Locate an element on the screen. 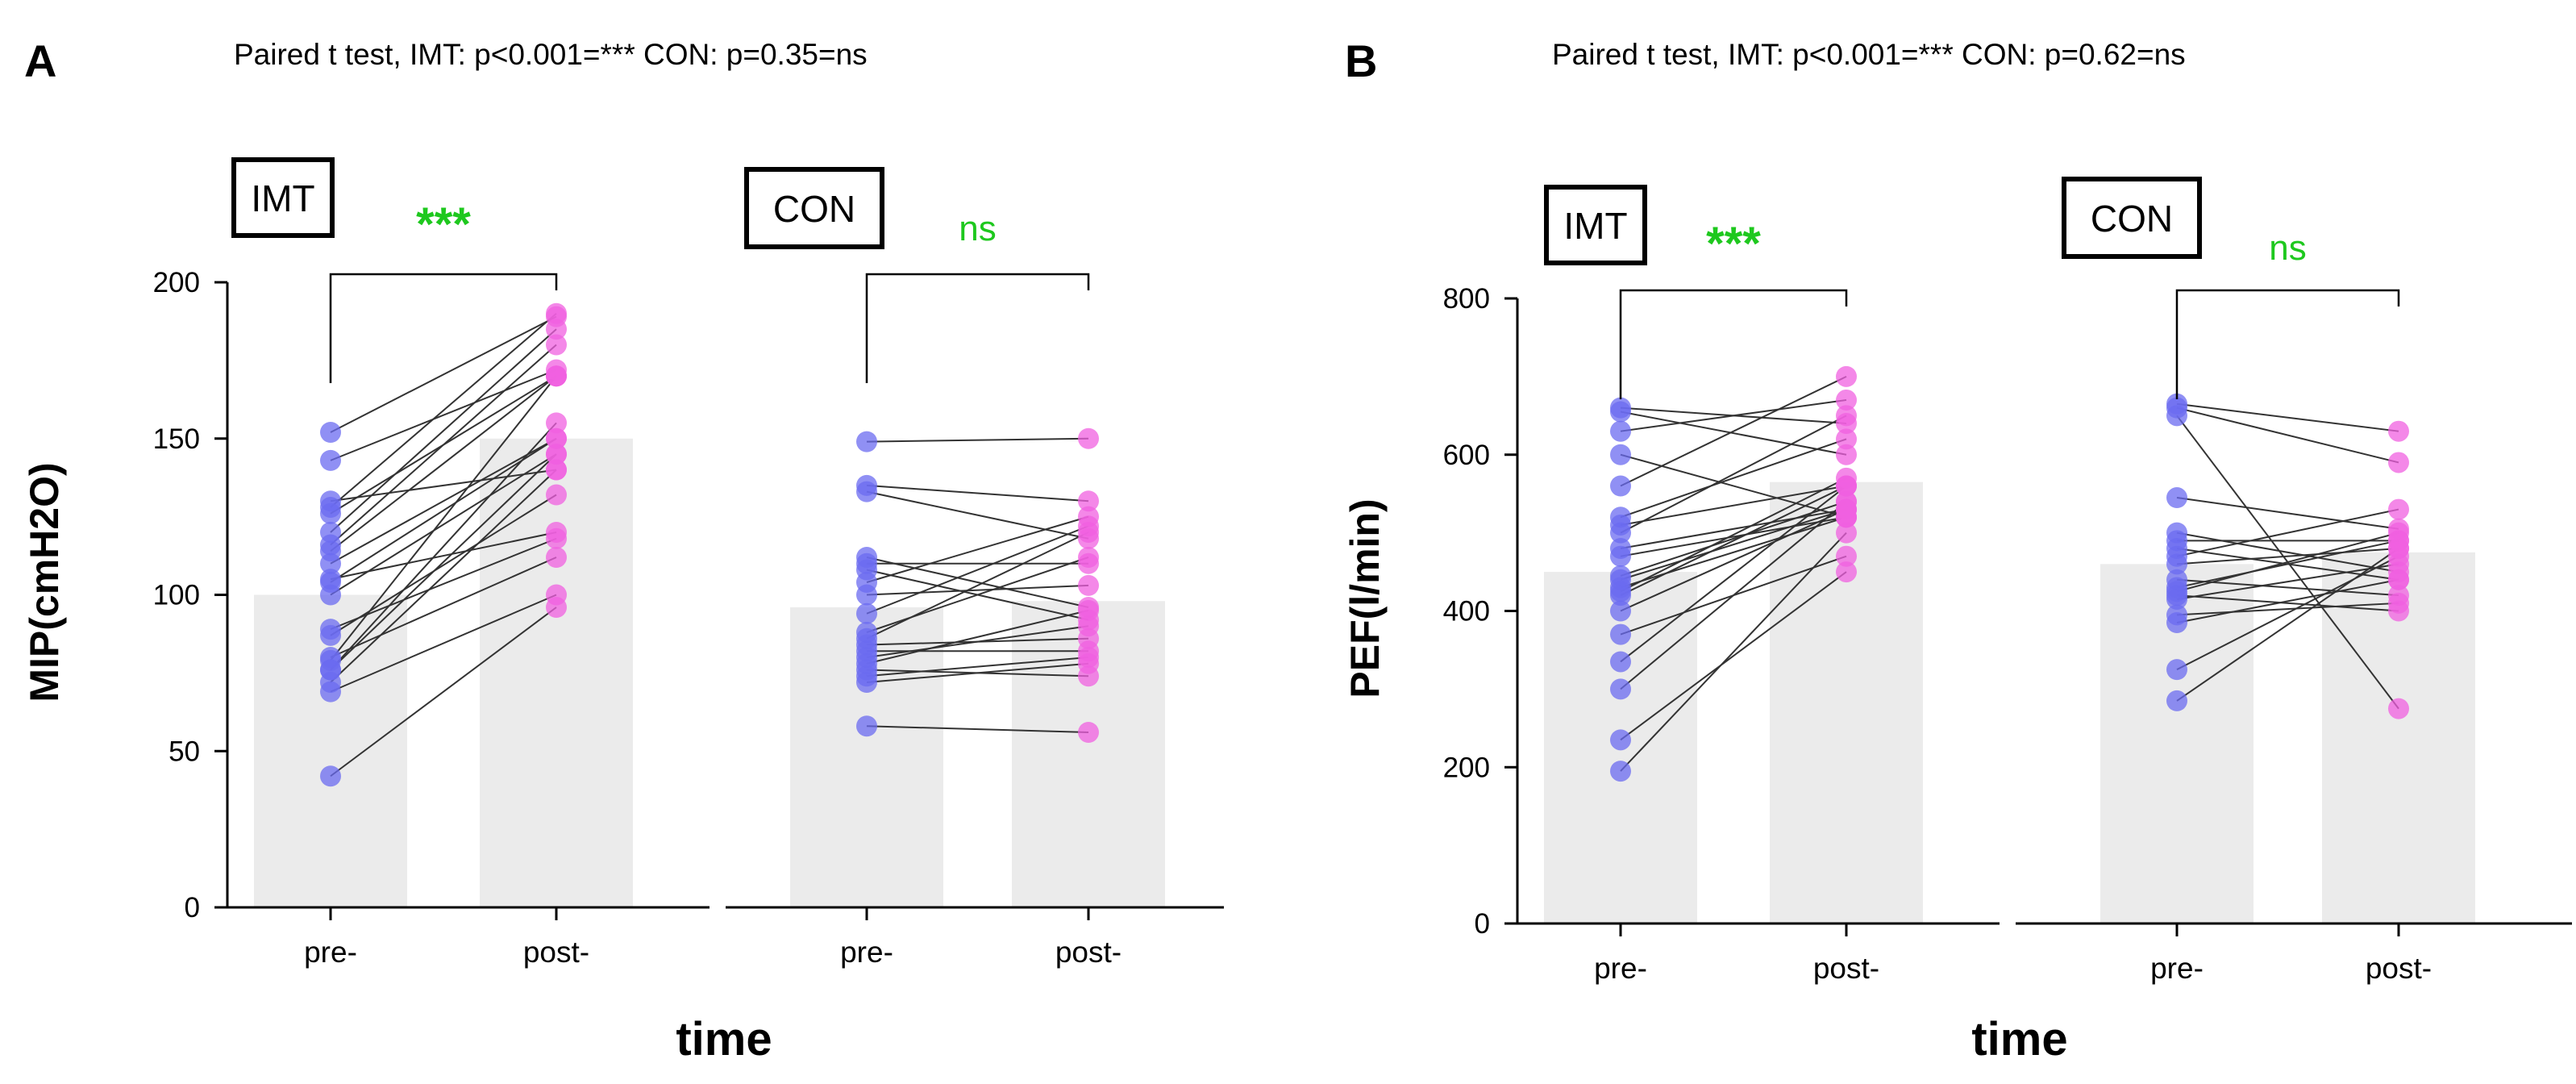 The width and height of the screenshot is (2576, 1084). group-label: IMT is located at coordinates (282, 198).